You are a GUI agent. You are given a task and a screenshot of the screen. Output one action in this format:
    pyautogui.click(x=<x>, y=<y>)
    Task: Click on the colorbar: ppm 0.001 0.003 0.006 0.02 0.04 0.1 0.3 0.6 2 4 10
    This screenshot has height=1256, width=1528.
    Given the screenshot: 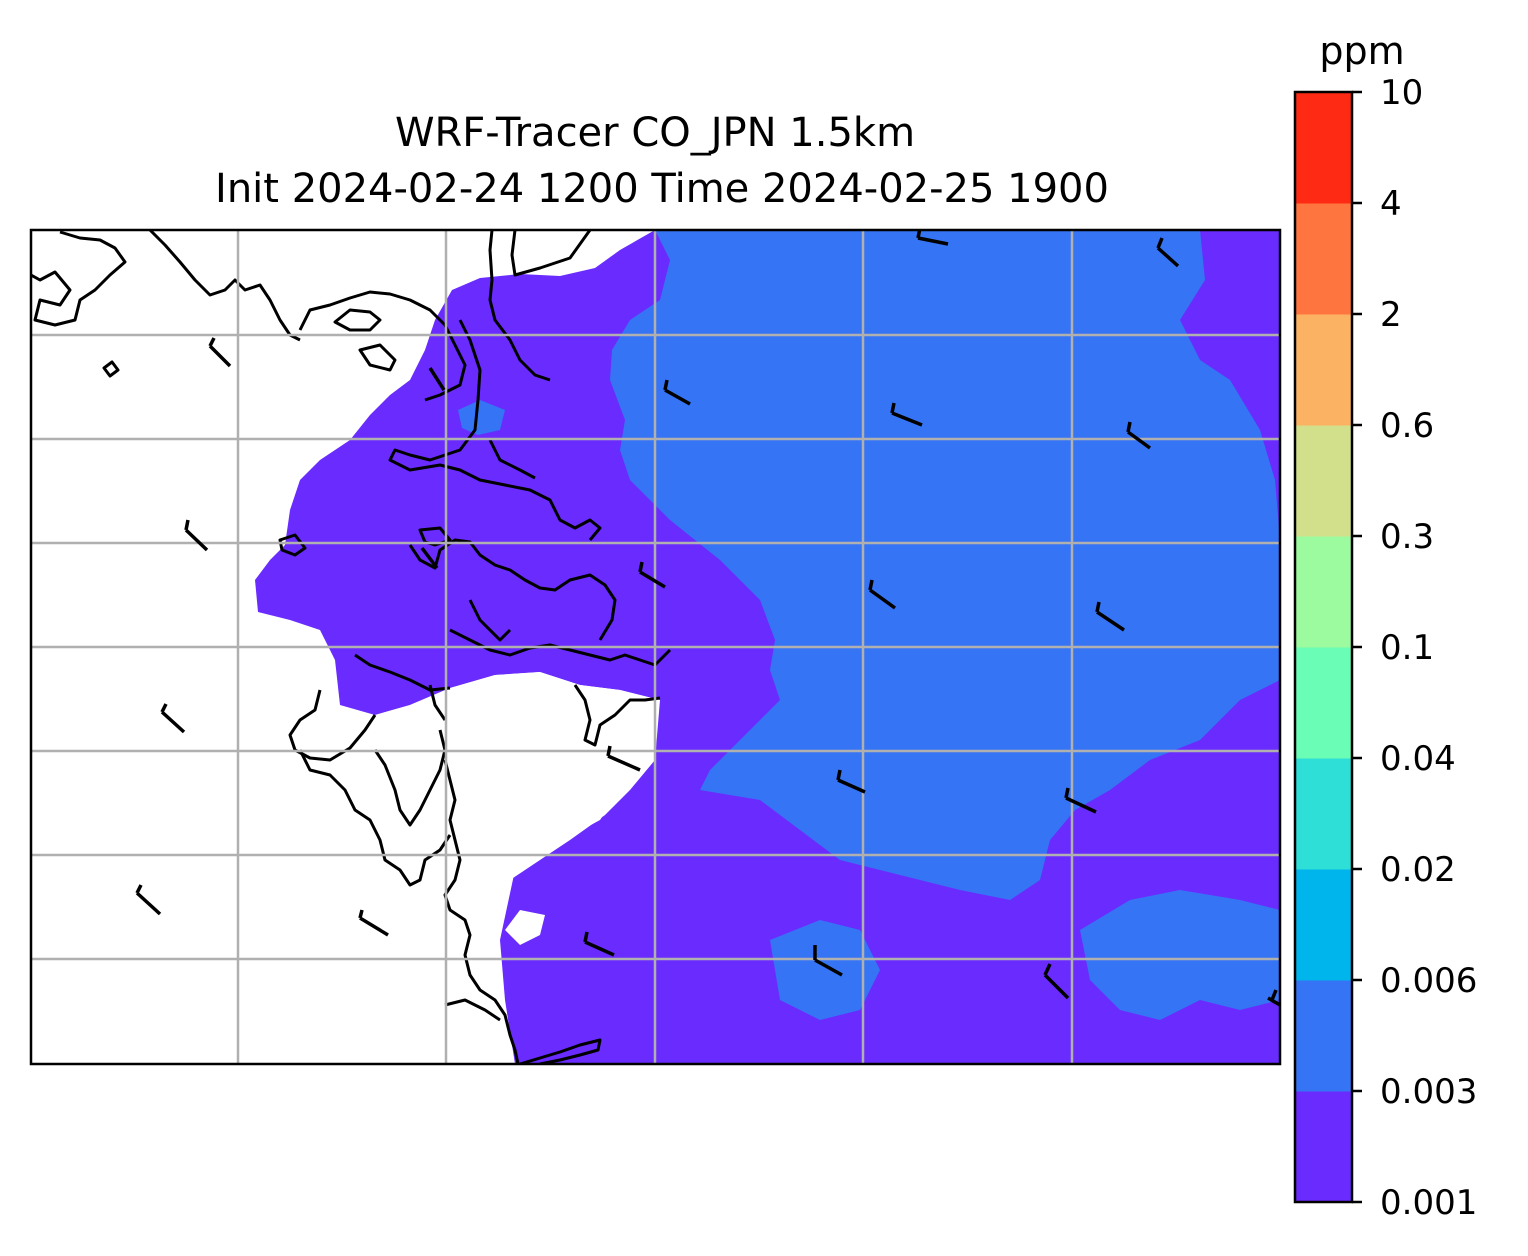 What is the action you would take?
    pyautogui.click(x=1385, y=626)
    